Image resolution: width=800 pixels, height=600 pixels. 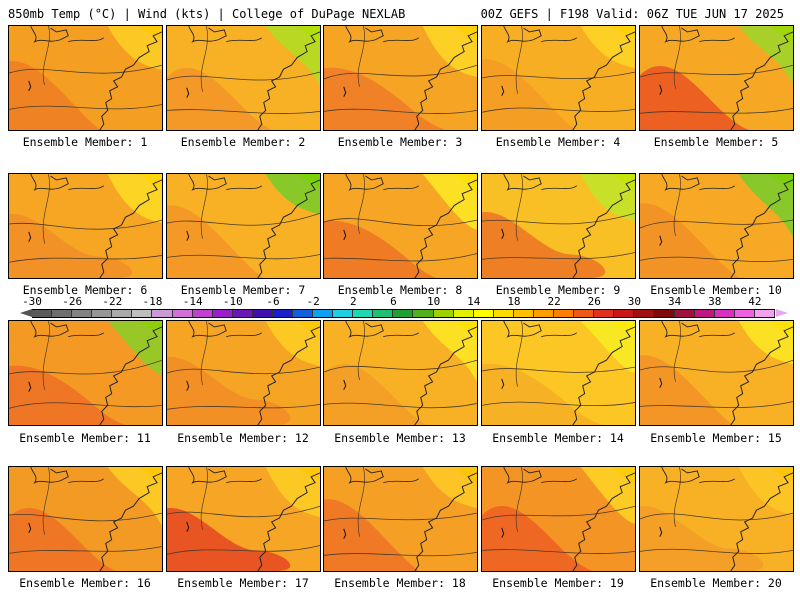 What do you see at coordinates (558, 290) in the screenshot?
I see `ensemble-member-label: Ensemble Member: 9` at bounding box center [558, 290].